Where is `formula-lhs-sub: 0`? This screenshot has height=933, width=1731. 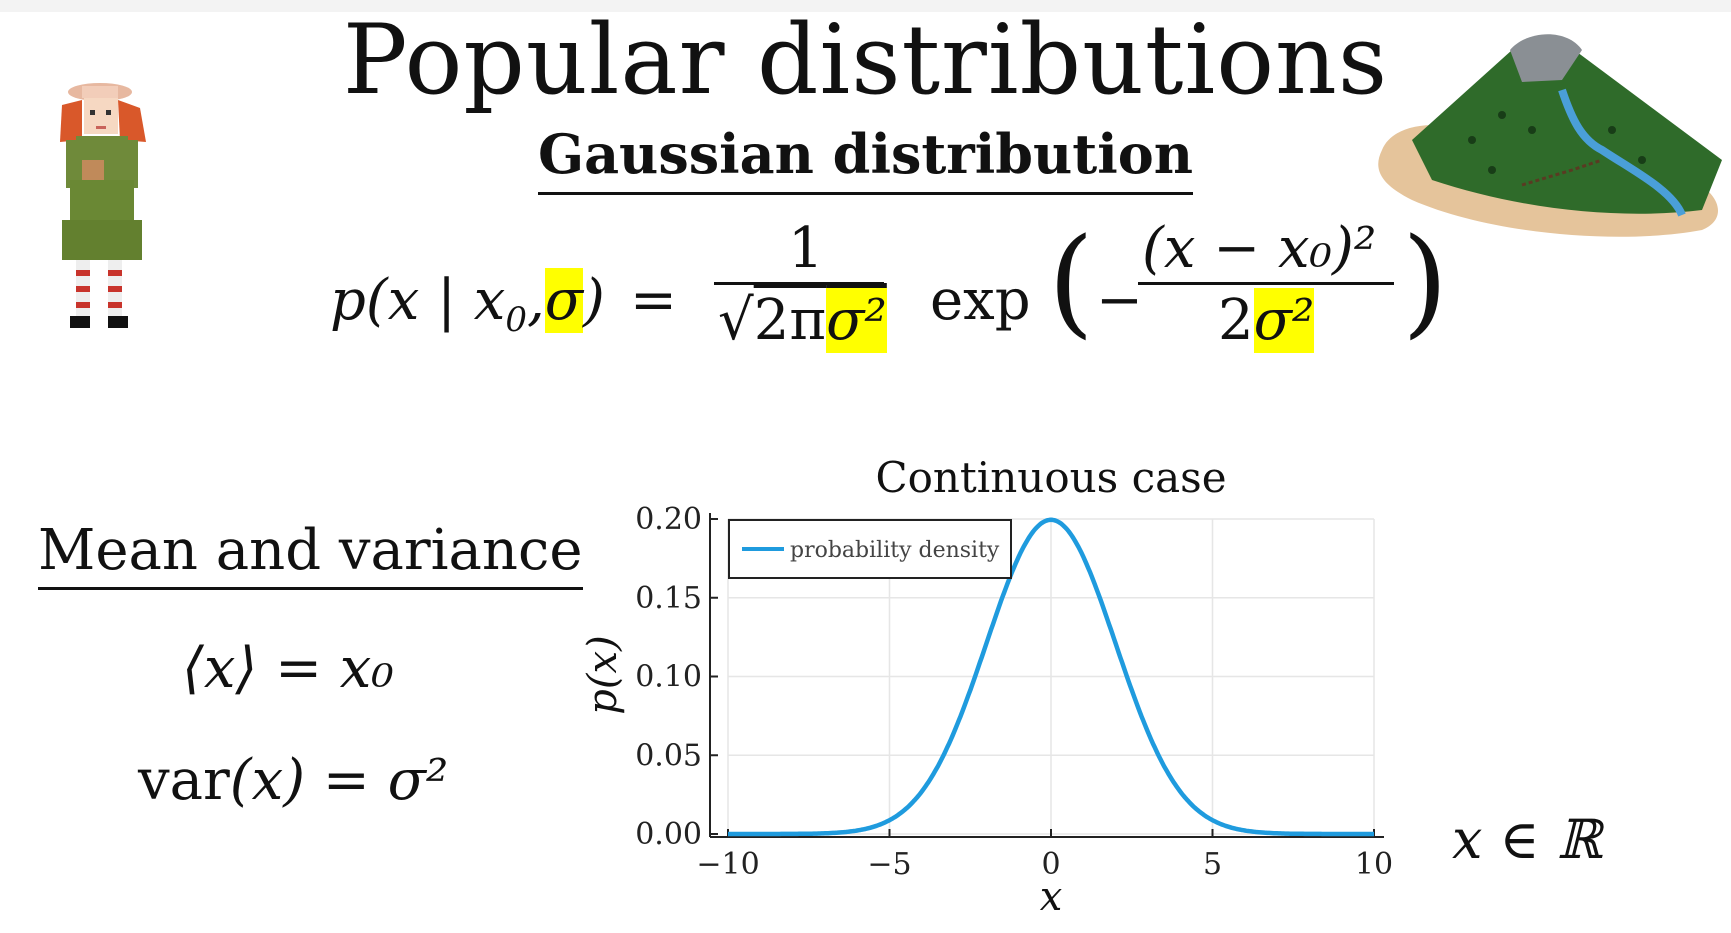 formula-lhs-sub: 0 is located at coordinates (516, 320).